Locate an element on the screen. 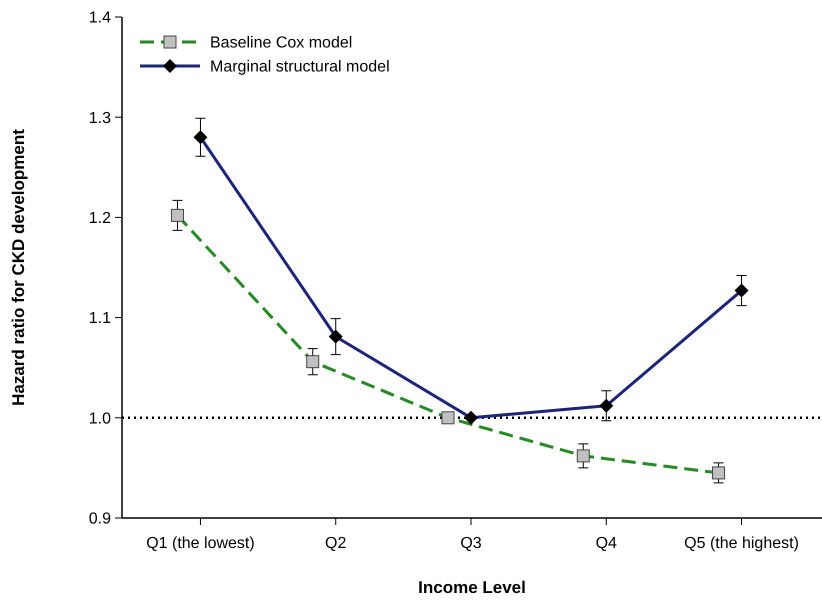 The height and width of the screenshot is (605, 822). x-tick-label: Q2 is located at coordinates (335, 543).